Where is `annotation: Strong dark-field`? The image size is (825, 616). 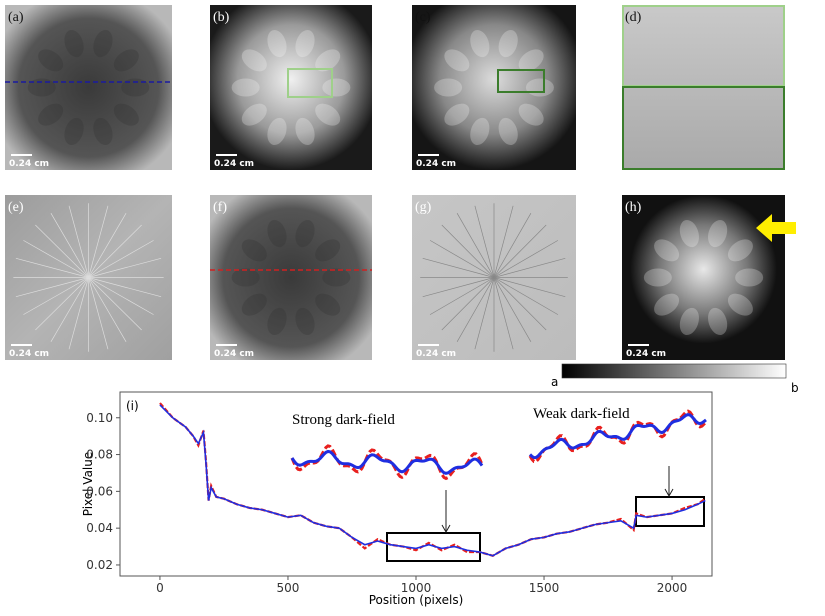
annotation: Strong dark-field is located at coordinates (343, 420).